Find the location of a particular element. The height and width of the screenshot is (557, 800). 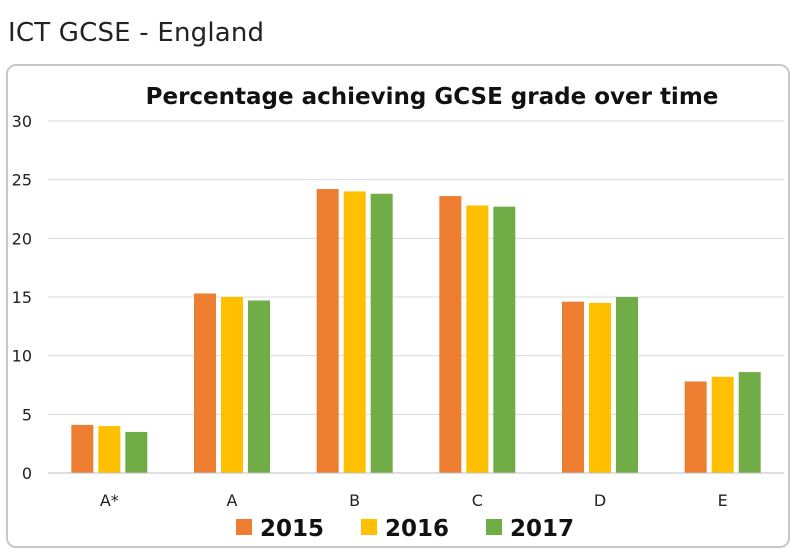

y-tick-label: 0 is located at coordinates (27, 473).